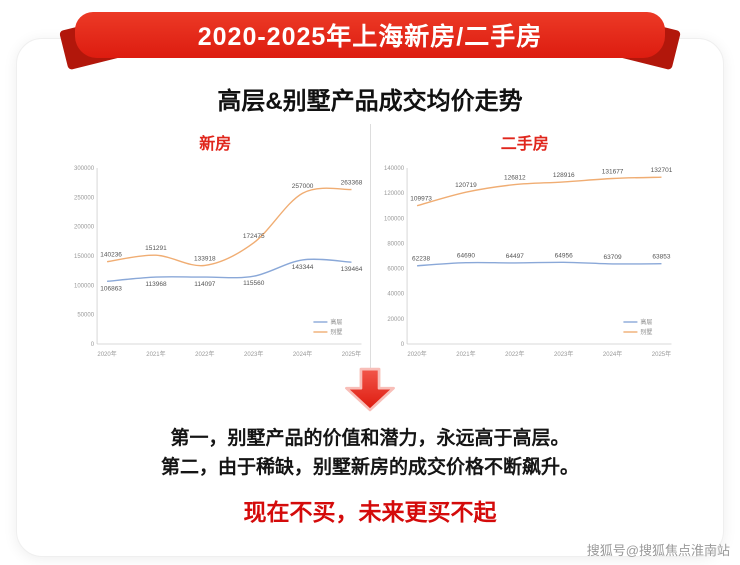  What do you see at coordinates (524, 144) in the screenshot?
I see `resale-homes-chart-title: 二手房` at bounding box center [524, 144].